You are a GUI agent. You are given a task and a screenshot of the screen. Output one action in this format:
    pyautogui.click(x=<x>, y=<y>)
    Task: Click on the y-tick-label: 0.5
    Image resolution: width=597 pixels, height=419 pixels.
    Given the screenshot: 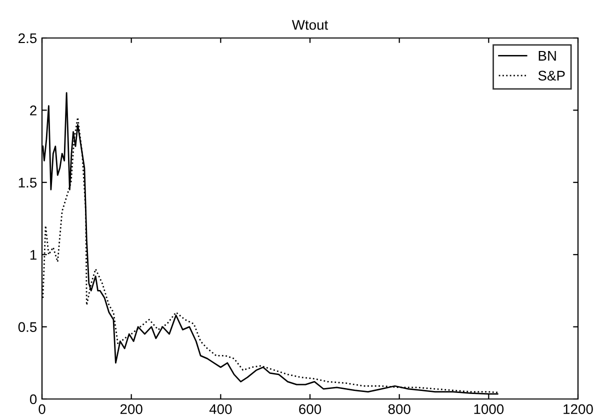 What is the action you would take?
    pyautogui.click(x=27, y=327)
    